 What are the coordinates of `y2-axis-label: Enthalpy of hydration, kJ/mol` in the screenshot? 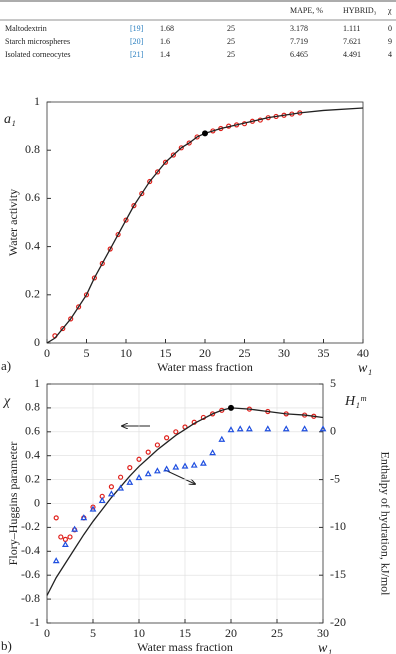 It's located at (385, 524).